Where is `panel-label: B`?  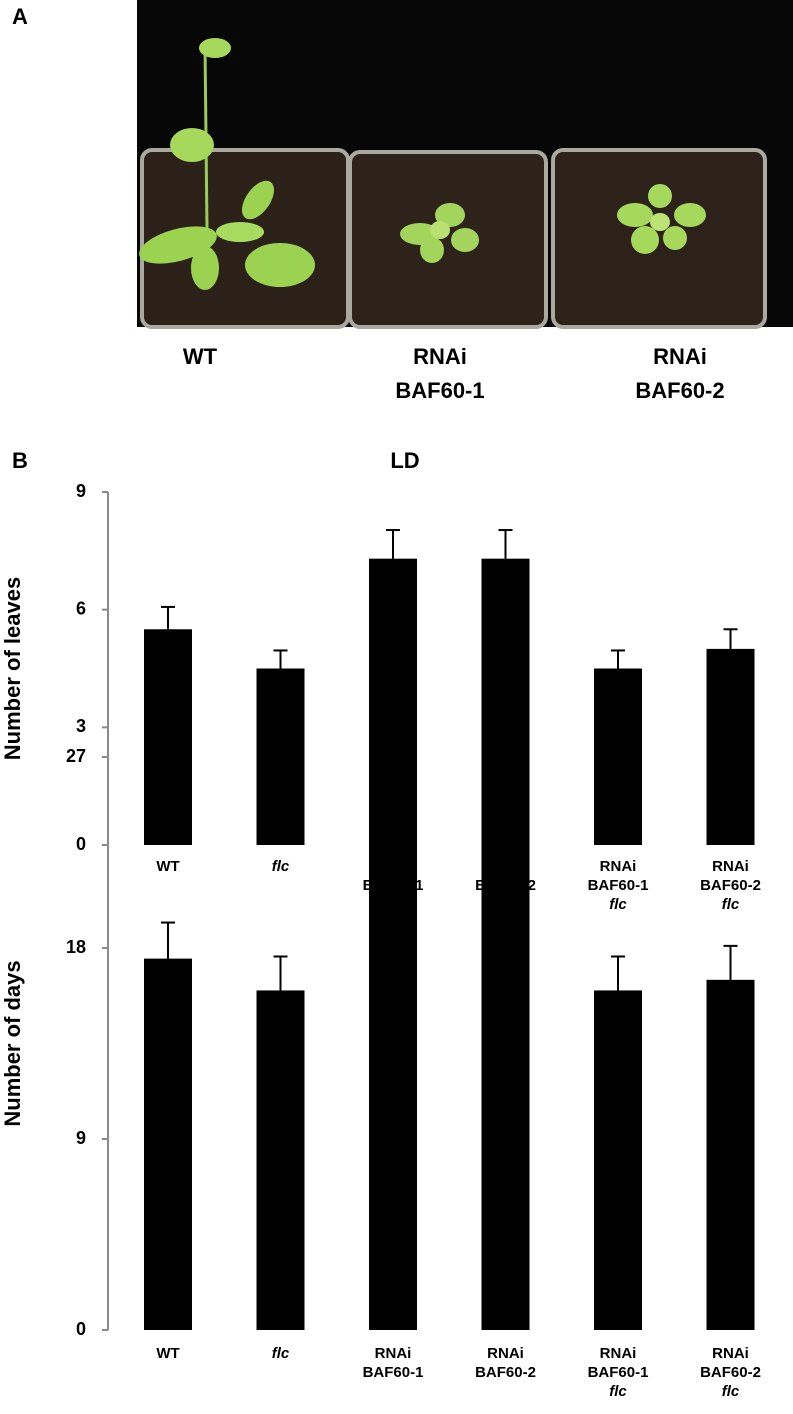
panel-label: B is located at coordinates (20, 460).